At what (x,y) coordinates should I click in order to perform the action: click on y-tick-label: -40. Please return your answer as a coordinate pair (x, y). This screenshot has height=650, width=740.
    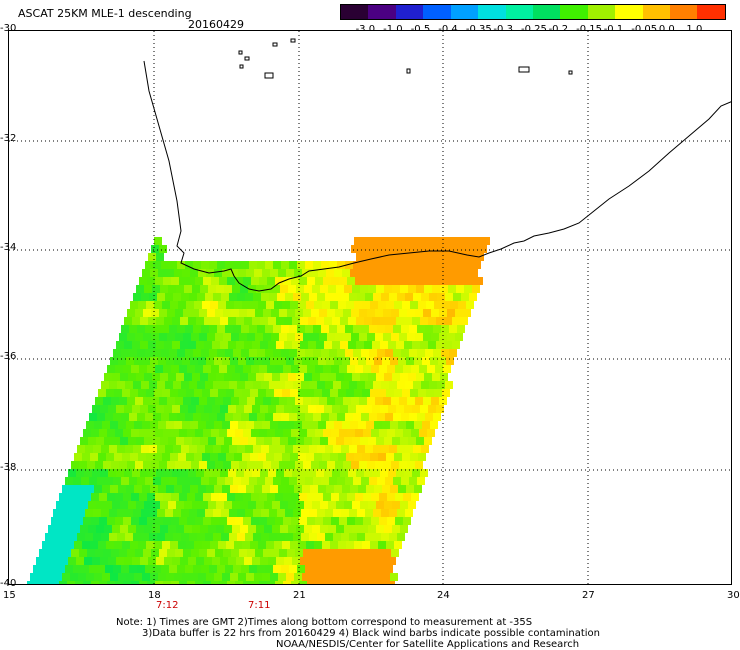
    Looking at the image, I should click on (8, 583).